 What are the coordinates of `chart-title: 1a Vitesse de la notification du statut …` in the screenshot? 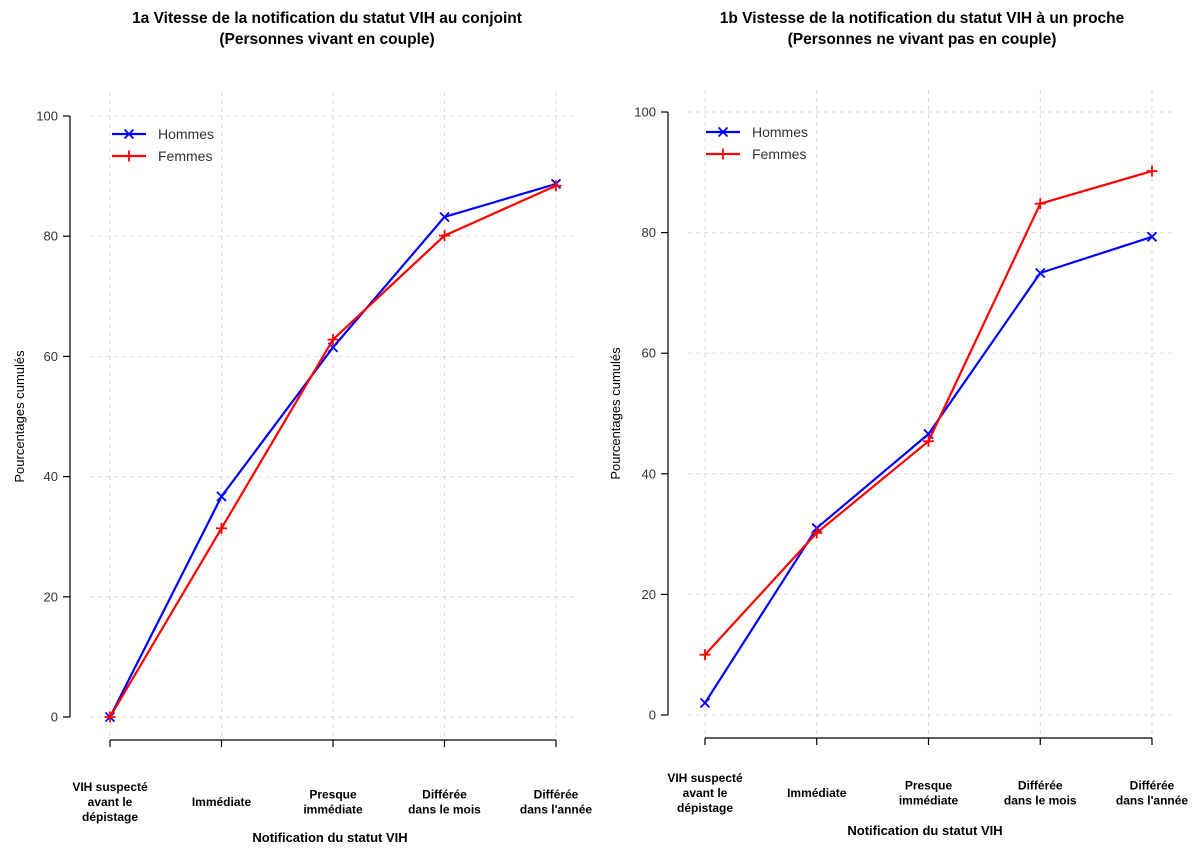 It's located at (327, 18).